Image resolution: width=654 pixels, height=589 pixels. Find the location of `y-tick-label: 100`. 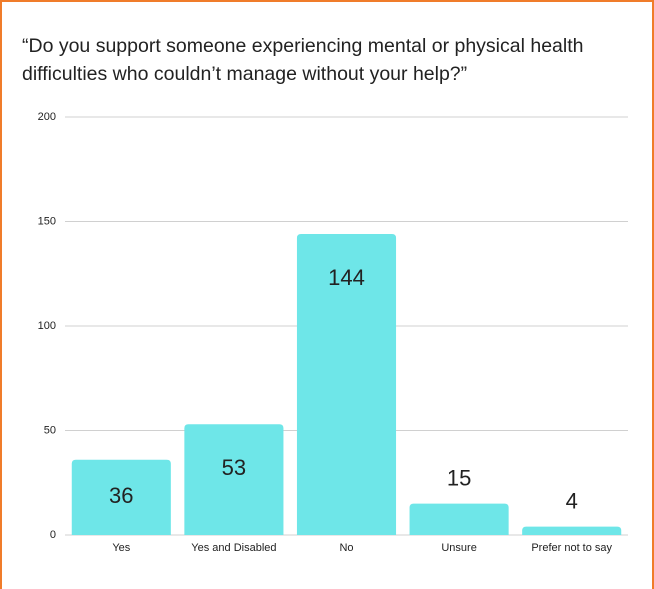

y-tick-label: 100 is located at coordinates (47, 326).